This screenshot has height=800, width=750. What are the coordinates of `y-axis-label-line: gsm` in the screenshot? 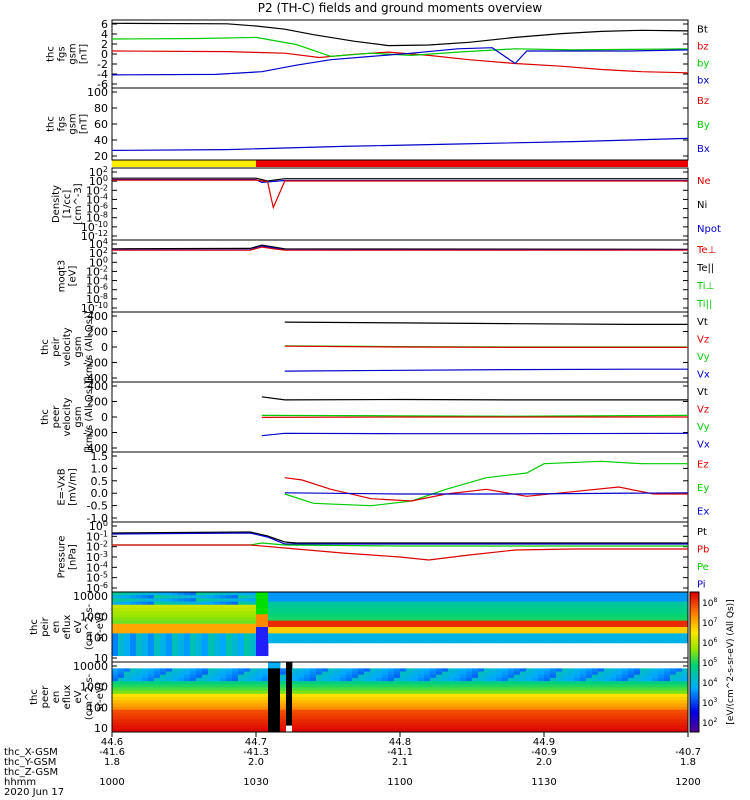 It's located at (78, 416).